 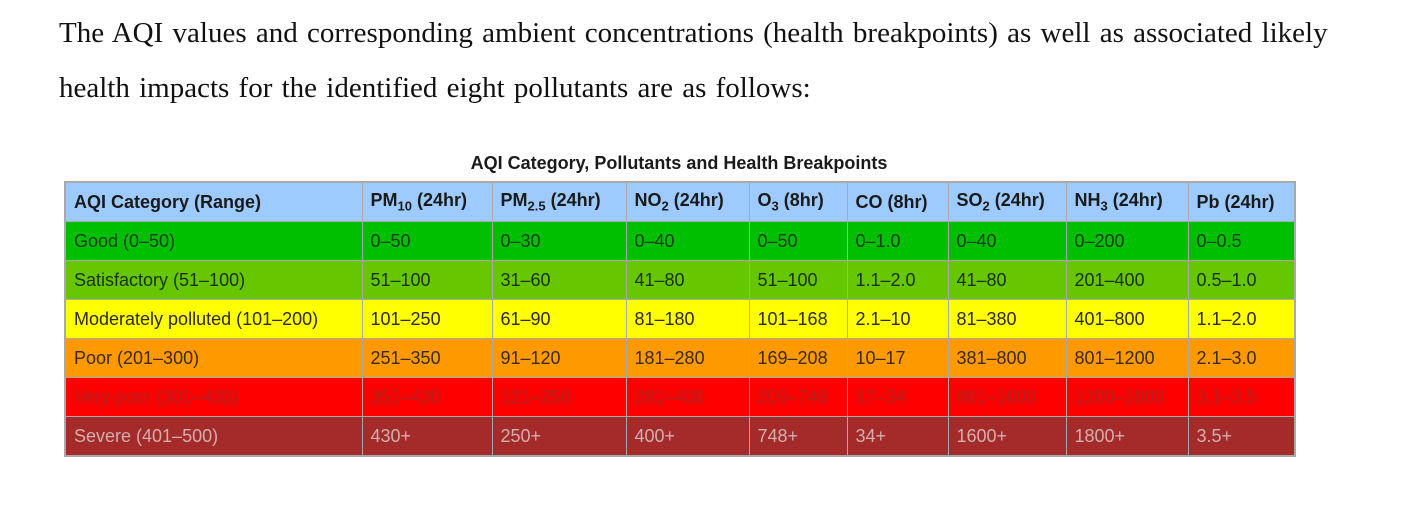 I want to click on table-cell: 430+, so click(x=427, y=436).